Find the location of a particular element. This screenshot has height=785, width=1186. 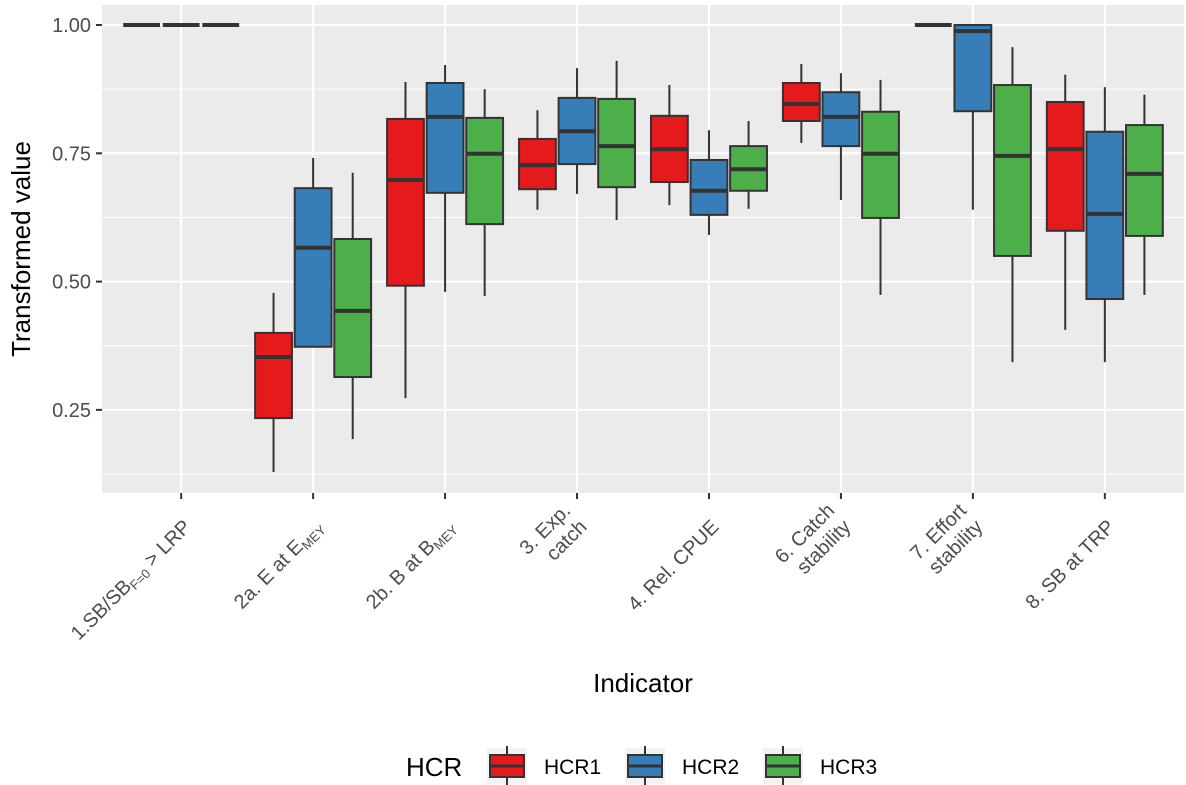

x-tick-label: 2a. E at EMEY is located at coordinates (279, 565).